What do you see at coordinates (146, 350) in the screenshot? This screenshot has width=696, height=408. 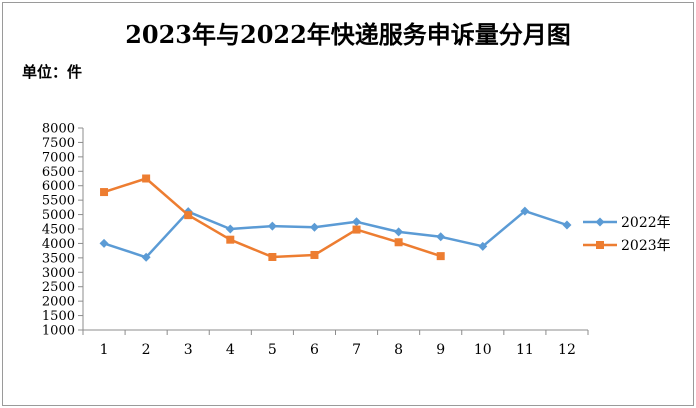 I see `x-tick-label: 2` at bounding box center [146, 350].